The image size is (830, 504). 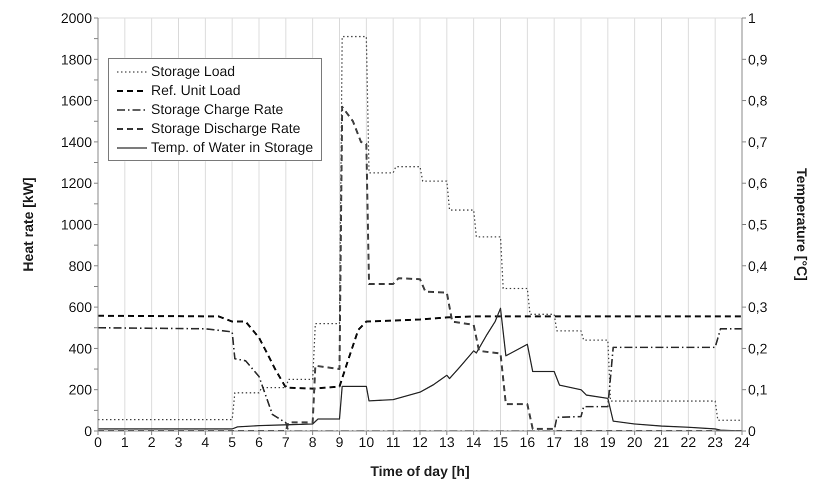 I want to click on legend-label: Temp. of Water in Storage, so click(x=232, y=147).